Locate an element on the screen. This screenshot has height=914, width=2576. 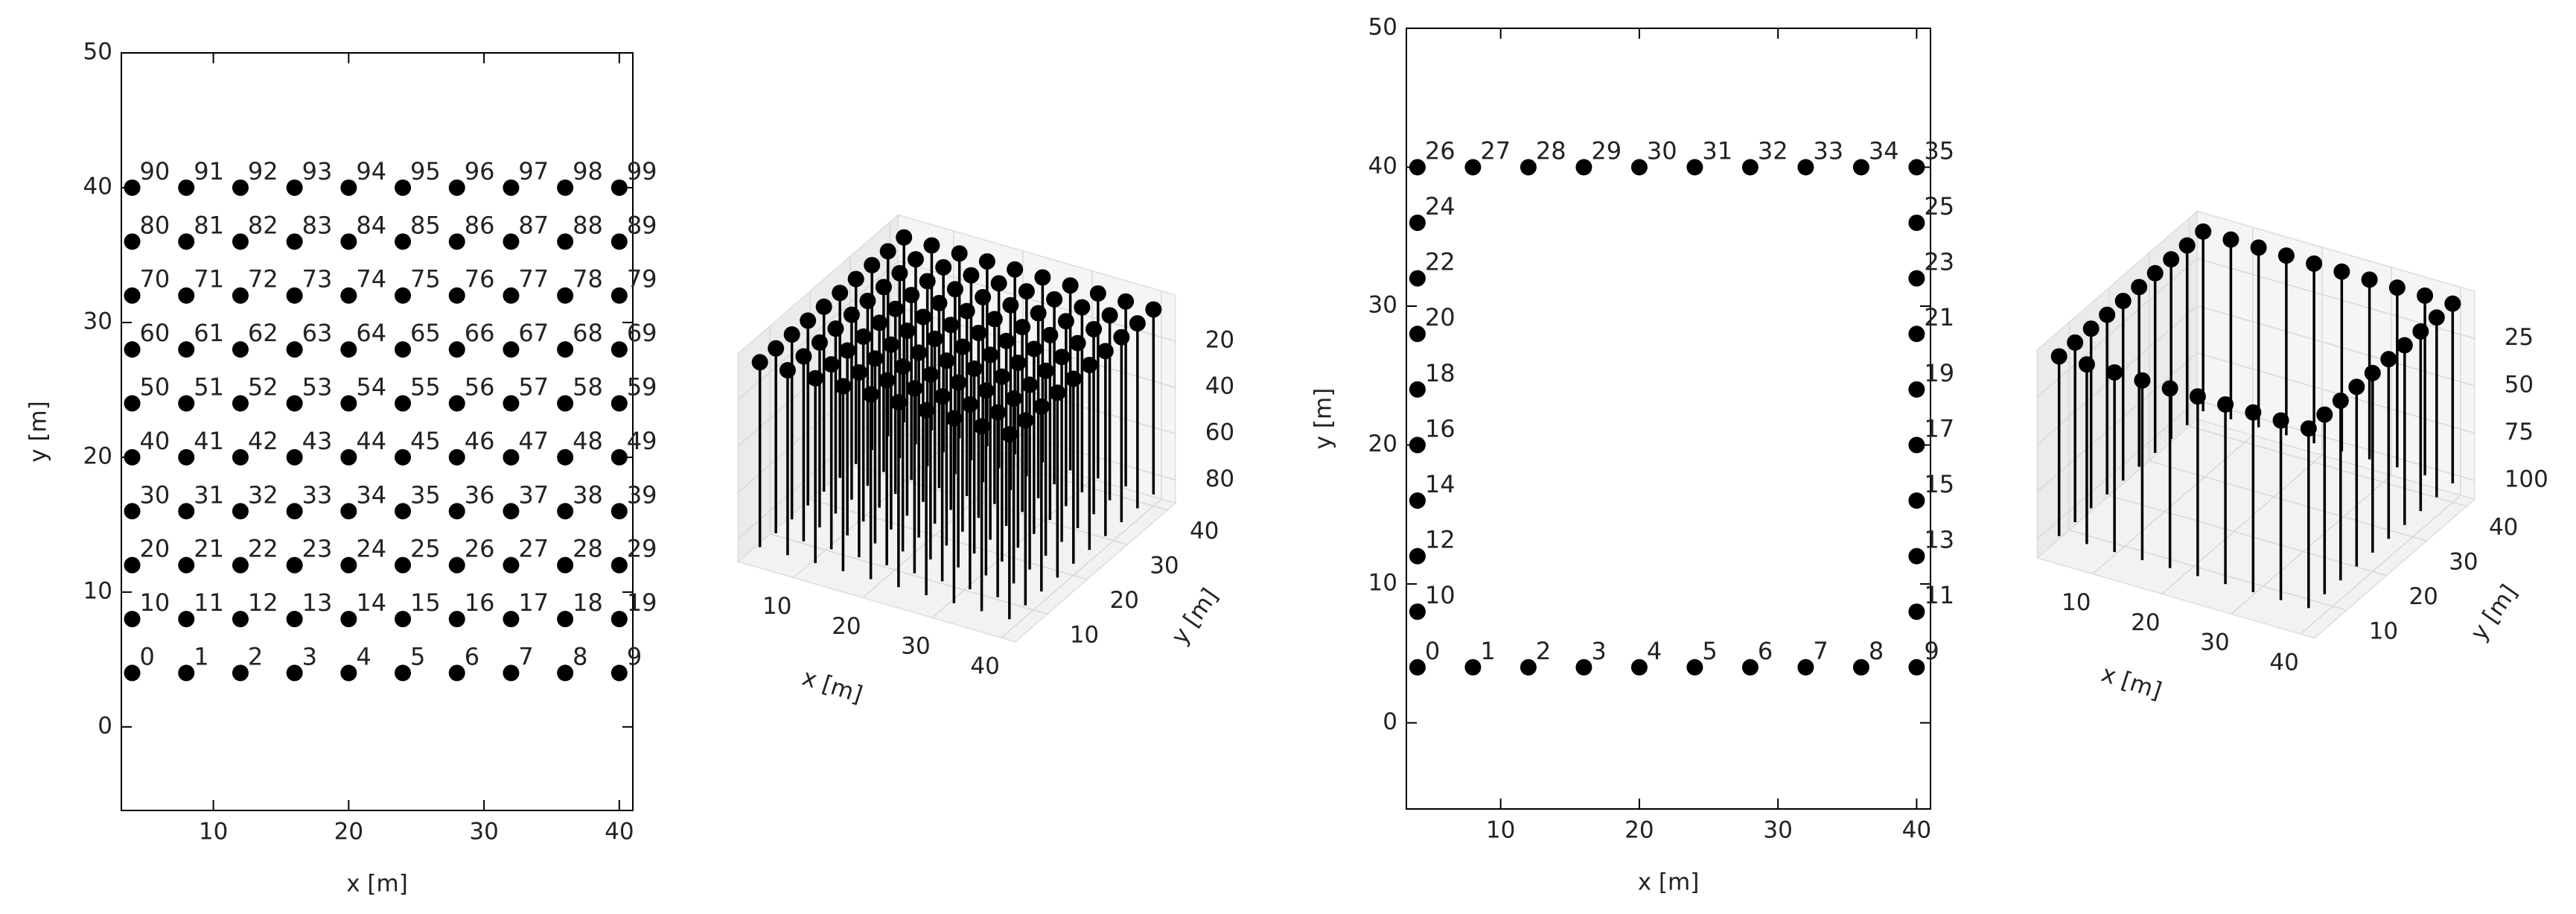
point-label: 0 is located at coordinates (147, 656).